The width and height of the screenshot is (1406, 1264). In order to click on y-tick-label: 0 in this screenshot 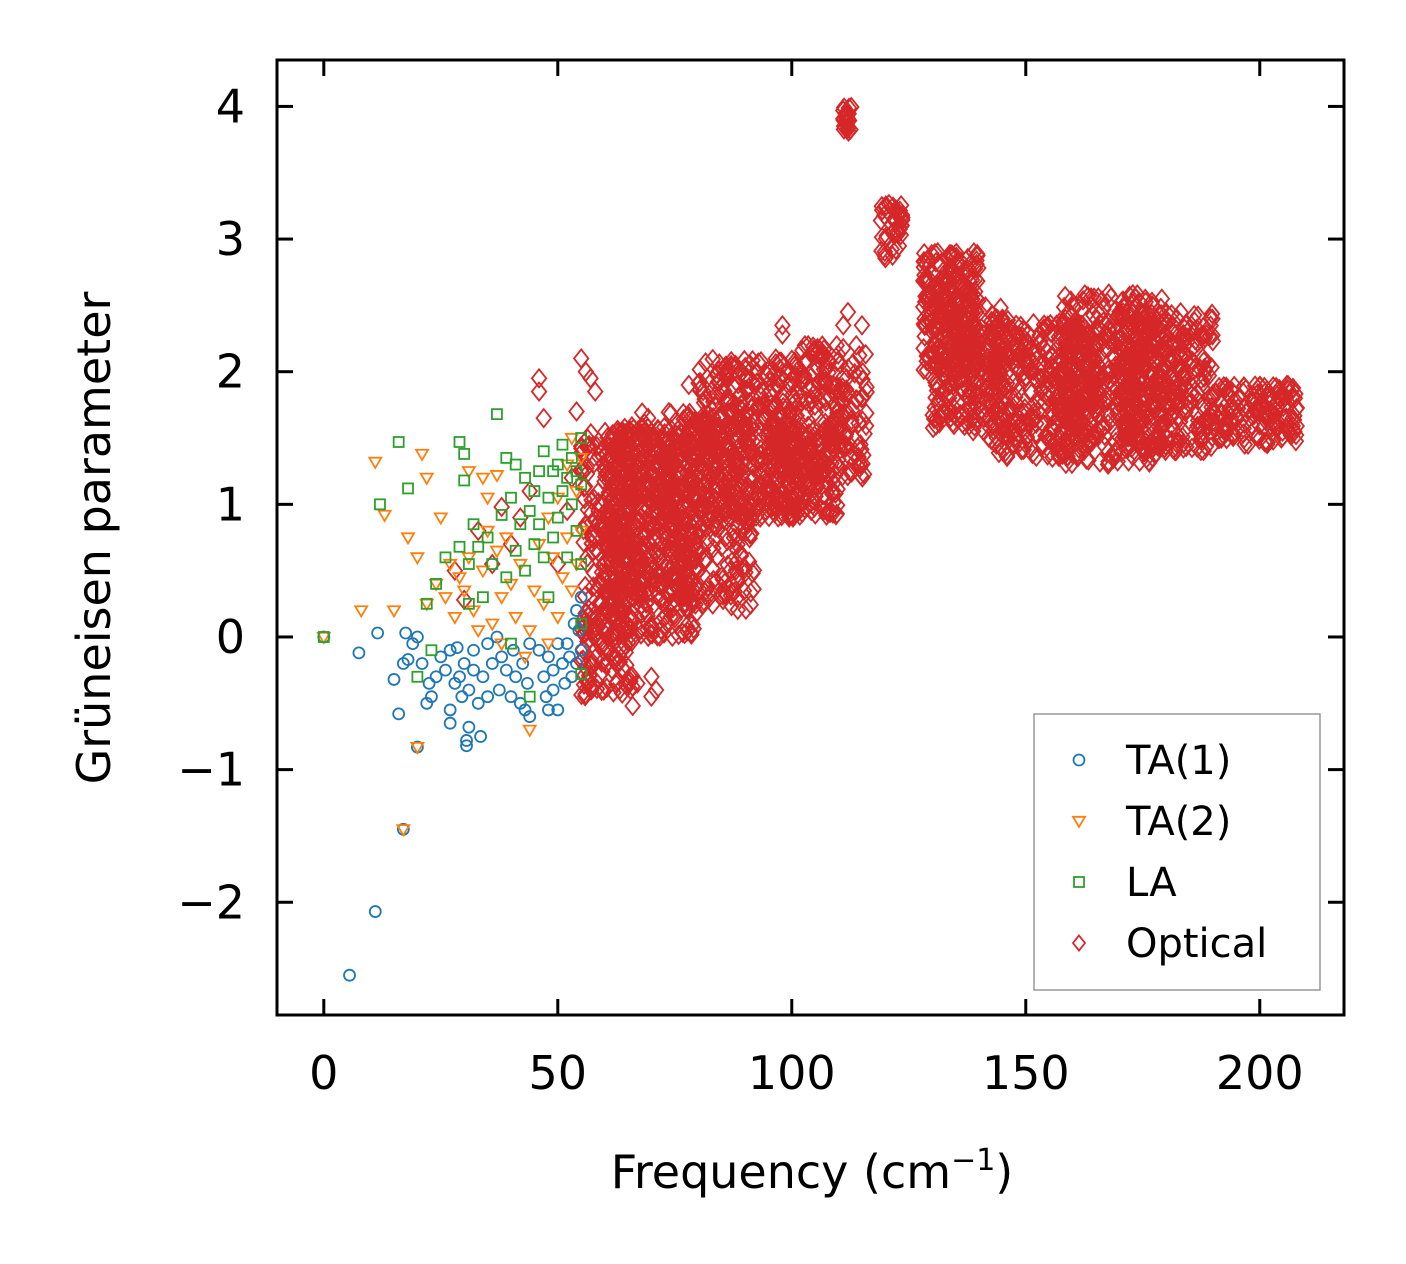, I will do `click(230, 637)`.